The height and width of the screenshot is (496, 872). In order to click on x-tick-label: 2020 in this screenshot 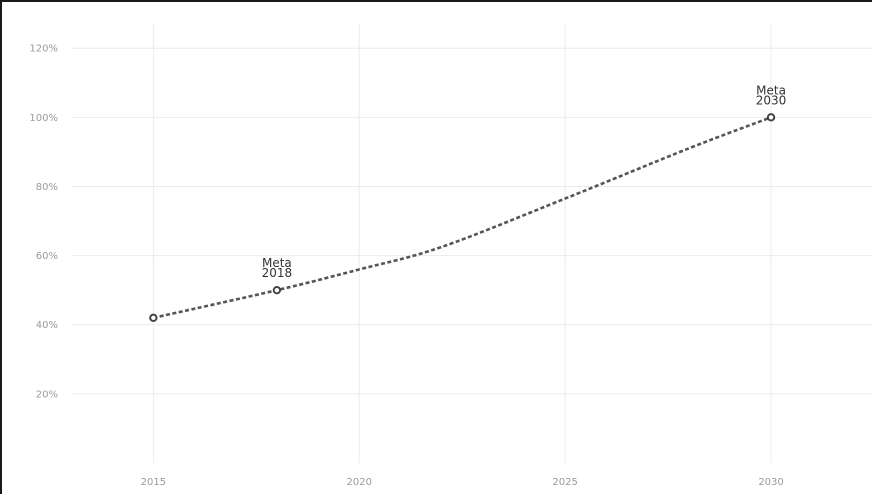, I will do `click(359, 482)`.